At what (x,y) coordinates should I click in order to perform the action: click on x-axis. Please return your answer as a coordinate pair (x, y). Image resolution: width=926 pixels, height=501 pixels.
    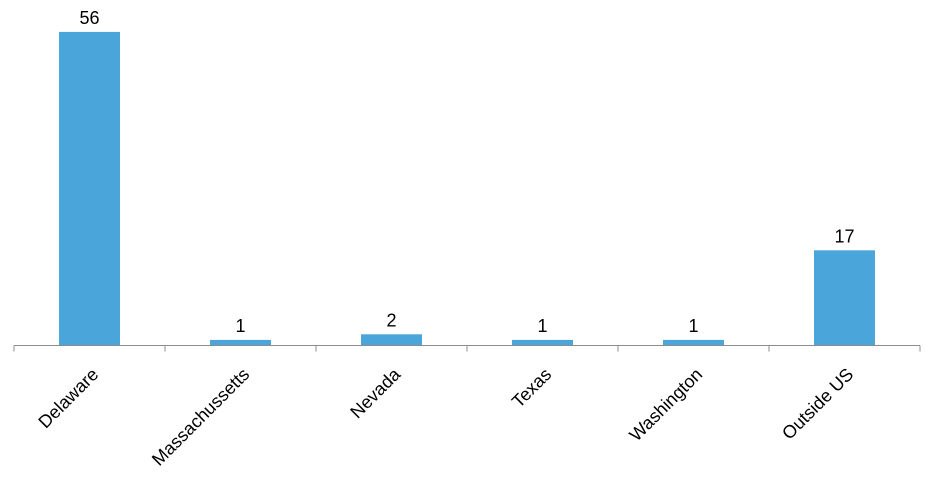
    Looking at the image, I should click on (467, 348).